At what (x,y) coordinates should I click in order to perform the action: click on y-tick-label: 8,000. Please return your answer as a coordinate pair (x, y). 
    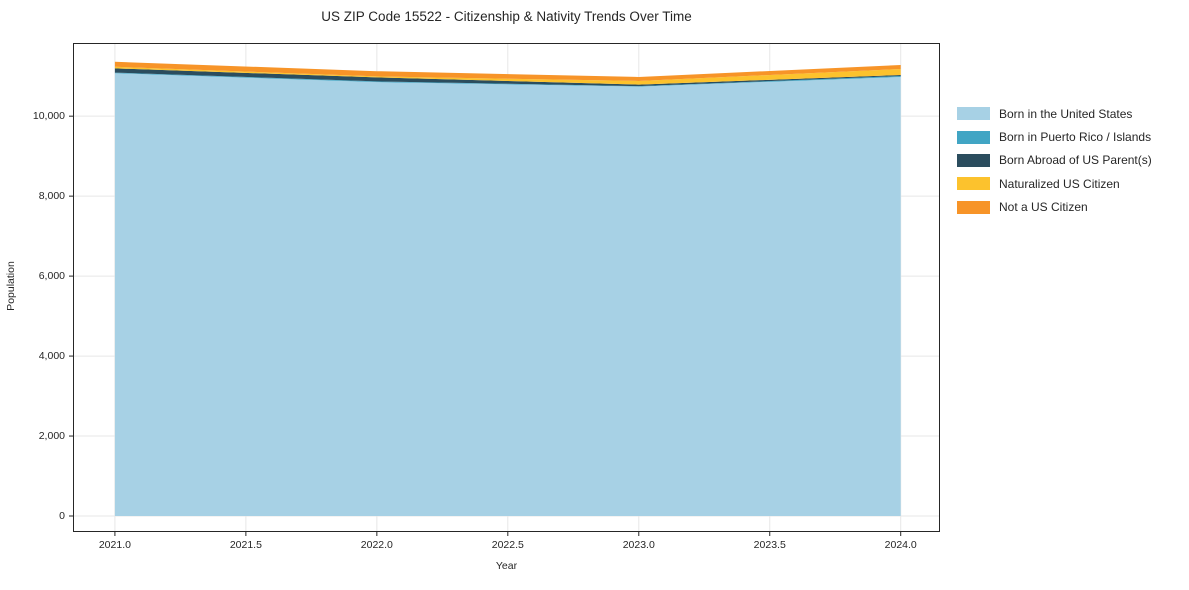
    Looking at the image, I should click on (51, 196).